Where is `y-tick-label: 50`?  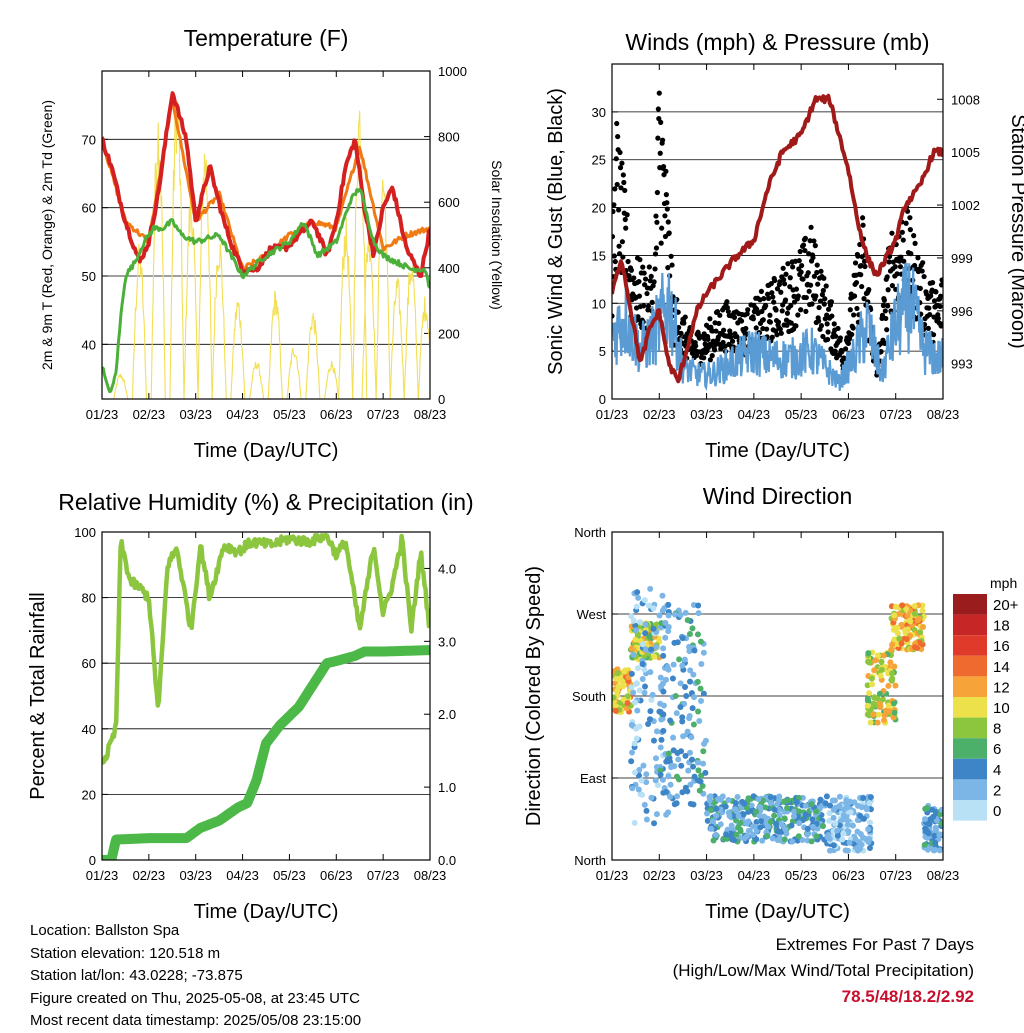
y-tick-label: 50 is located at coordinates (89, 276).